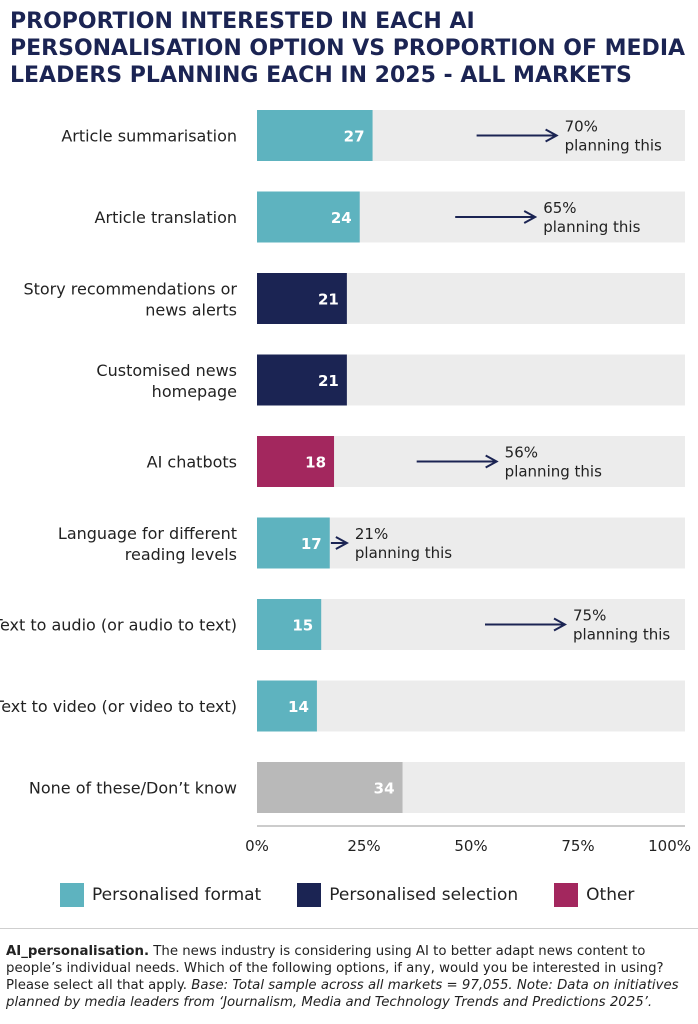 The width and height of the screenshot is (698, 1024). What do you see at coordinates (118, 706) in the screenshot?
I see `category-label: Text to video (or video to text)` at bounding box center [118, 706].